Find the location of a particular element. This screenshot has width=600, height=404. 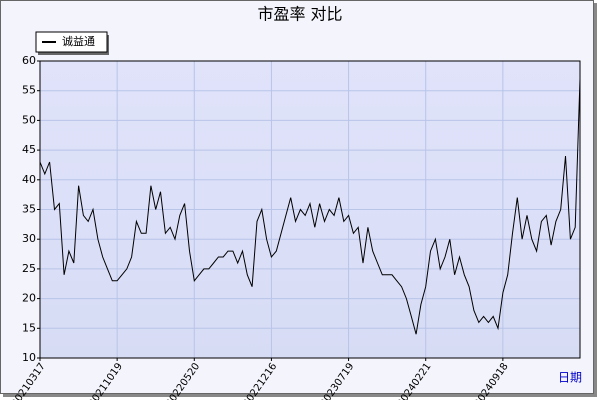

y-tick-label: 40 is located at coordinates (29, 179).